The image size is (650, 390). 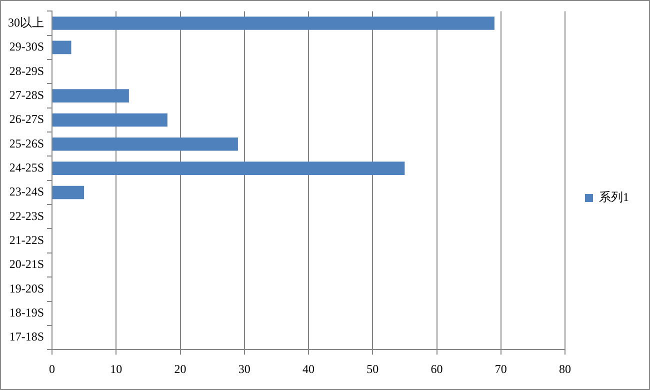 What do you see at coordinates (26, 215) in the screenshot?
I see `y-tick-label: 22-23S` at bounding box center [26, 215].